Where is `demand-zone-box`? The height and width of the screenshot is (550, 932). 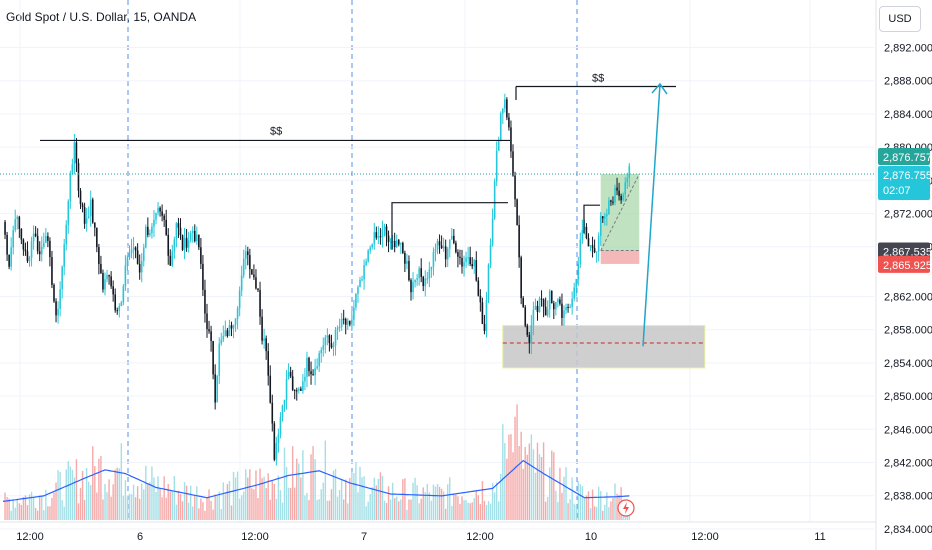 demand-zone-box is located at coordinates (604, 347).